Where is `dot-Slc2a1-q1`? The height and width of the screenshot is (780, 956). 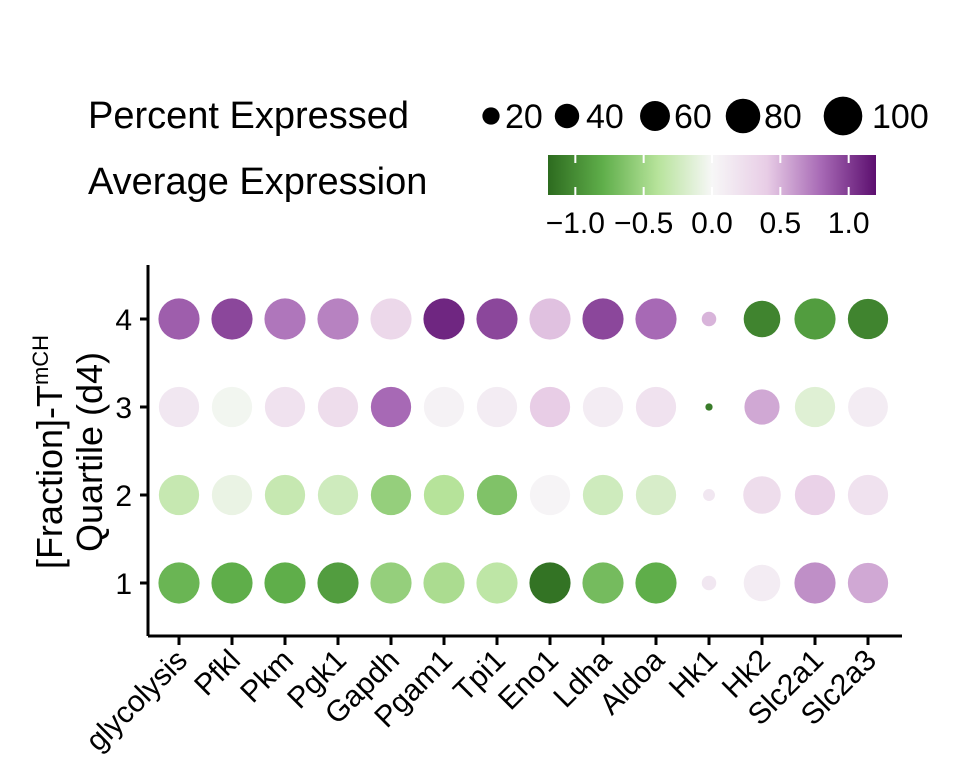 dot-Slc2a1-q1 is located at coordinates (815, 583).